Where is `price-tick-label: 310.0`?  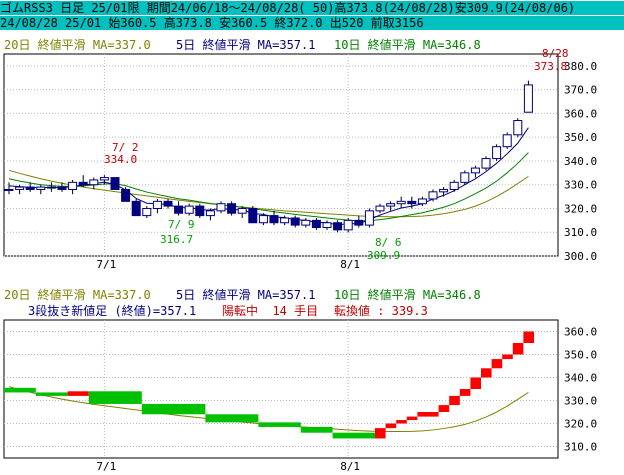
price-tick-label: 310.0 is located at coordinates (580, 232).